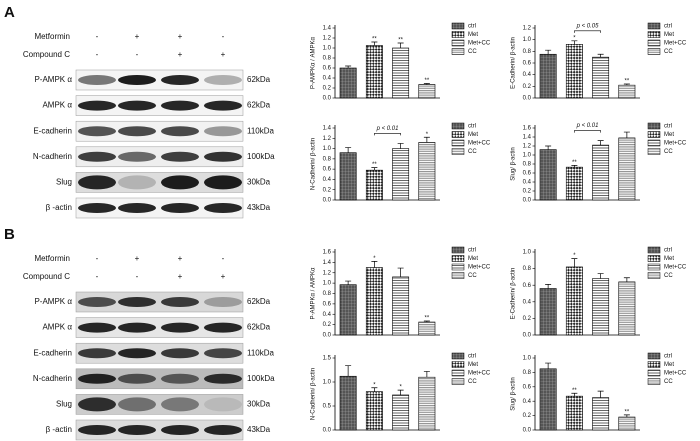 This screenshot has width=700, height=441. Describe the element at coordinates (57, 105) in the screenshot. I see `blot-label: AMPK α` at that location.